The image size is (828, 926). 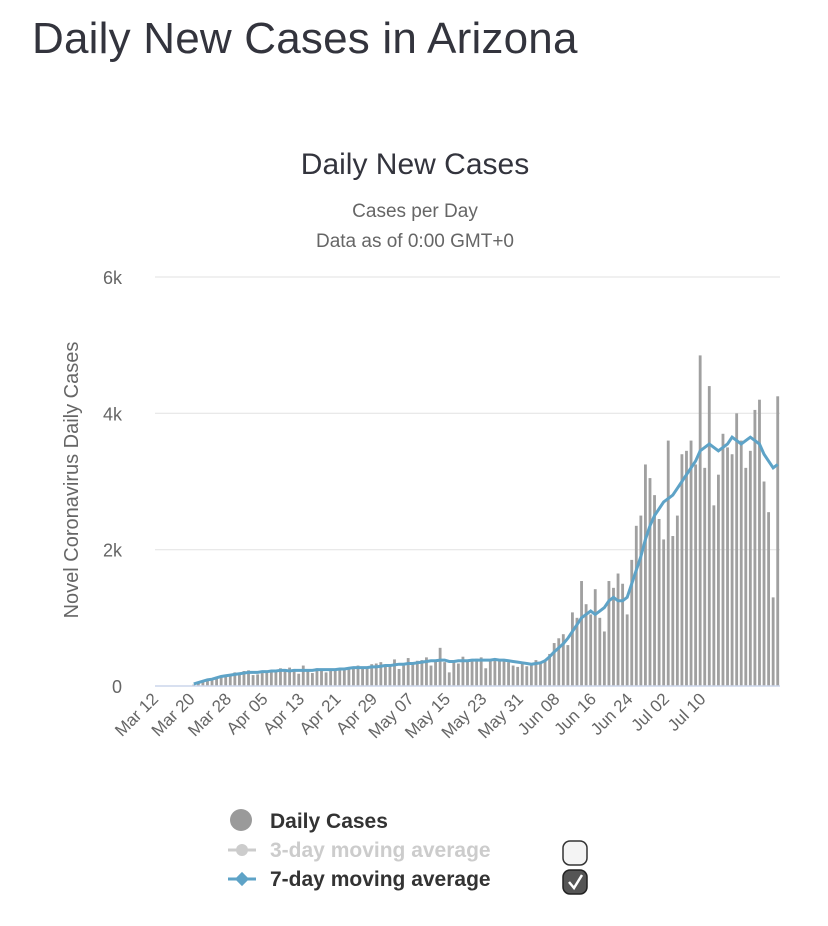 I want to click on seven-day-average-marker-icon, so click(x=242, y=879).